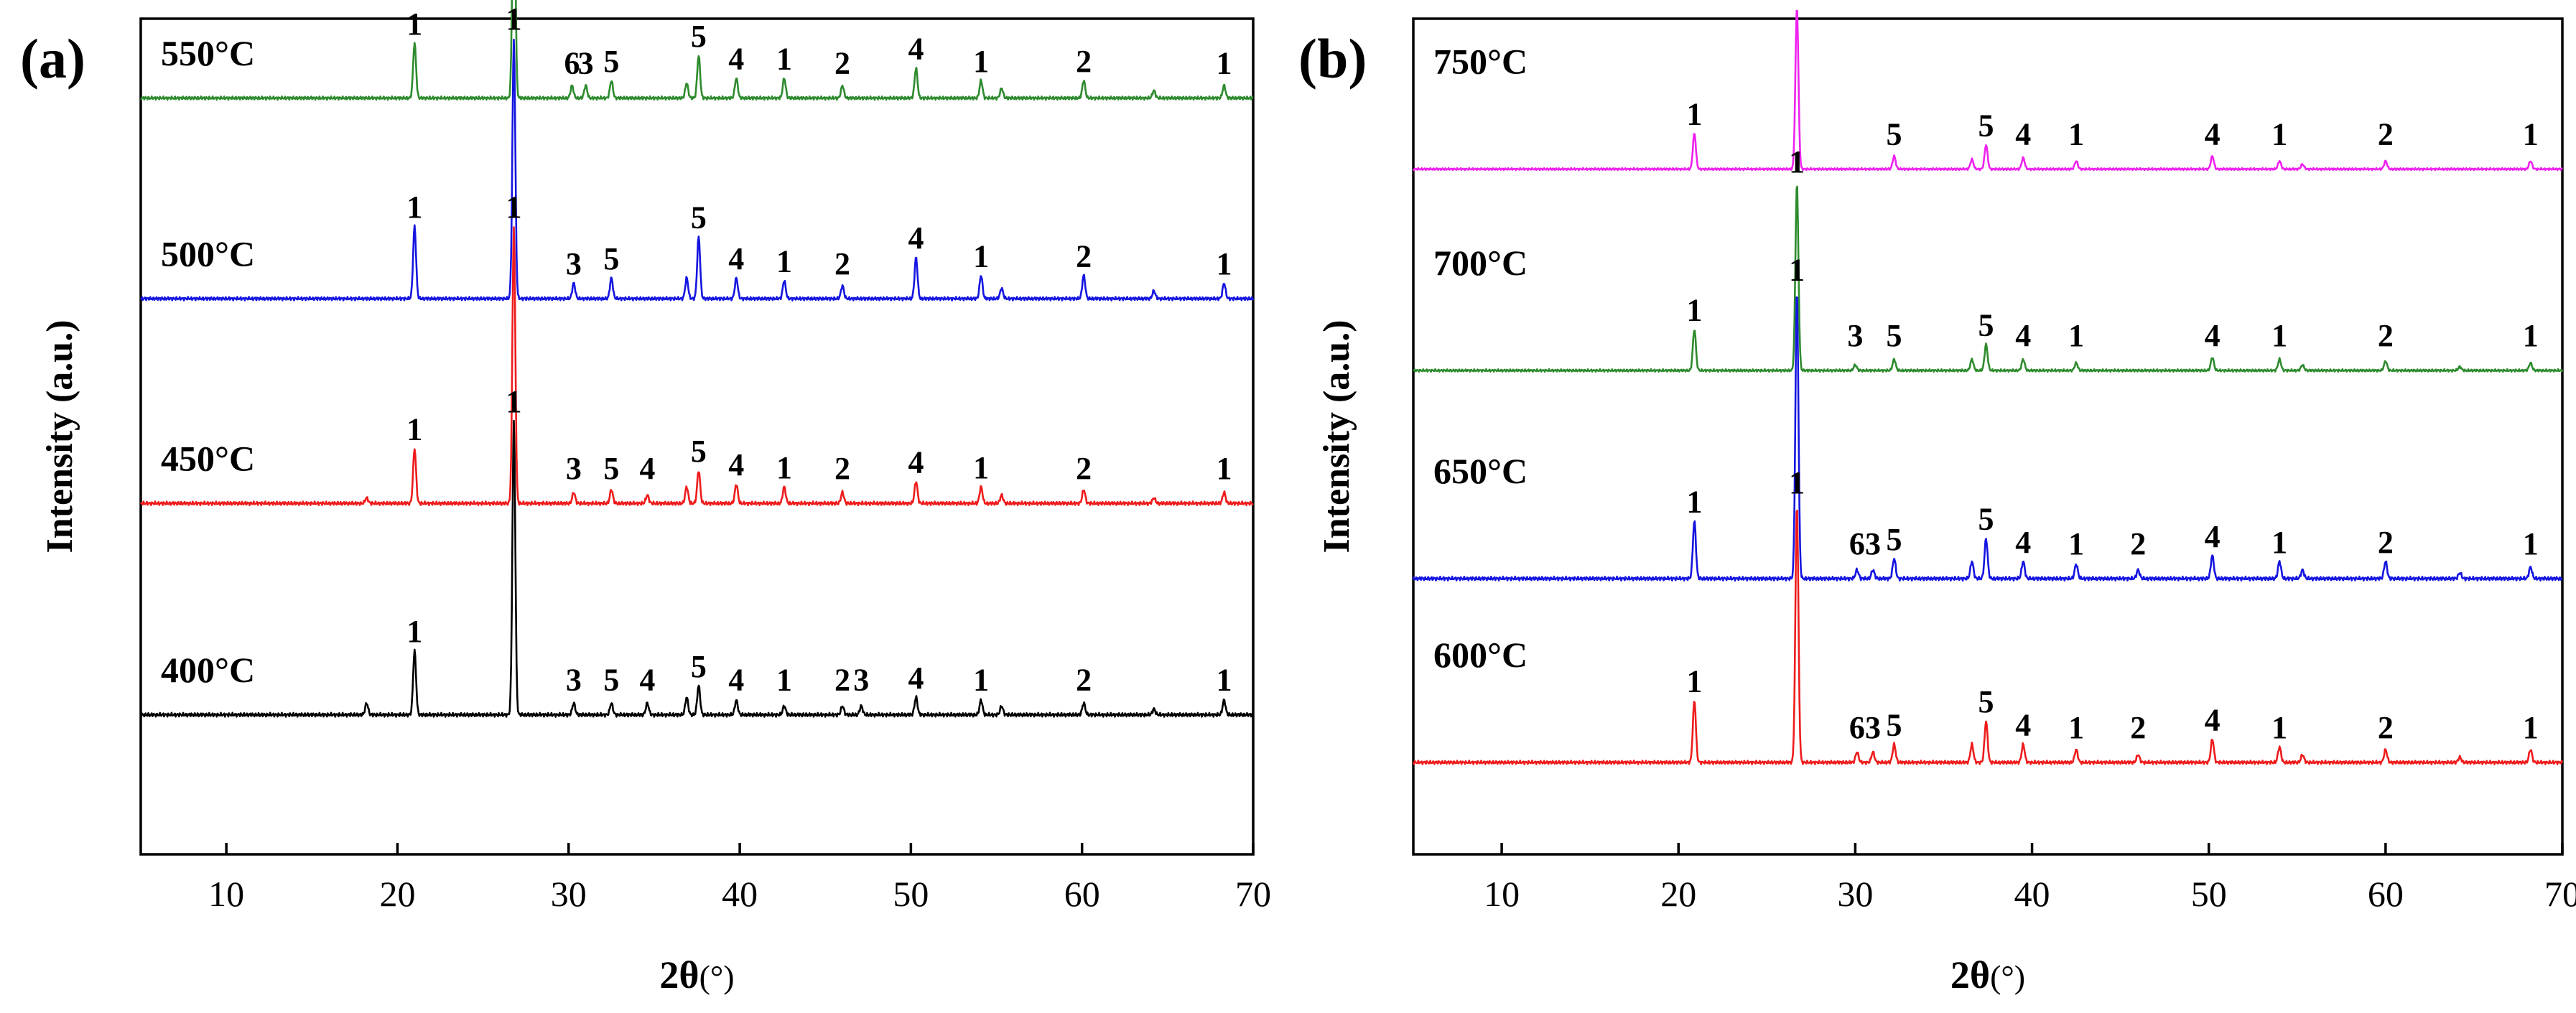 This screenshot has width=2576, height=1013. Describe the element at coordinates (1336, 436) in the screenshot. I see `y-axis-label: Intensity (a.u.)` at that location.